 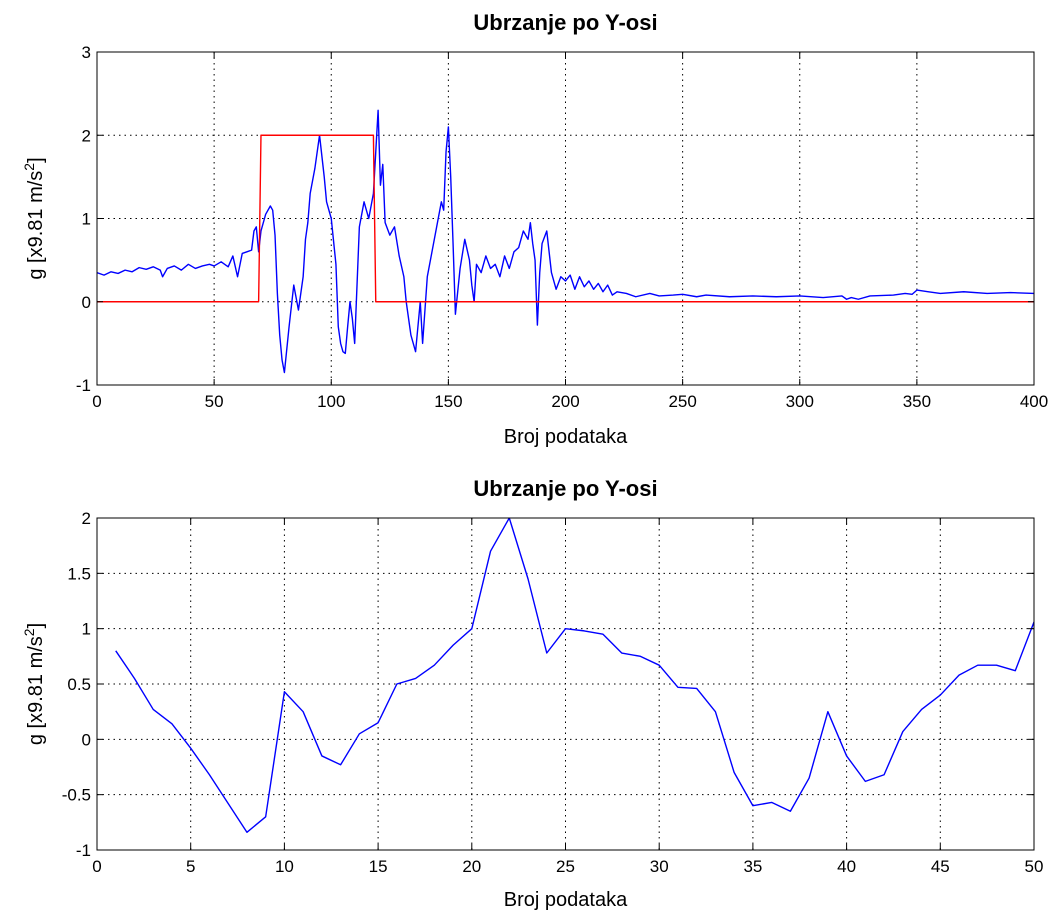 What do you see at coordinates (682, 401) in the screenshot?
I see `x-tick-label: 250` at bounding box center [682, 401].